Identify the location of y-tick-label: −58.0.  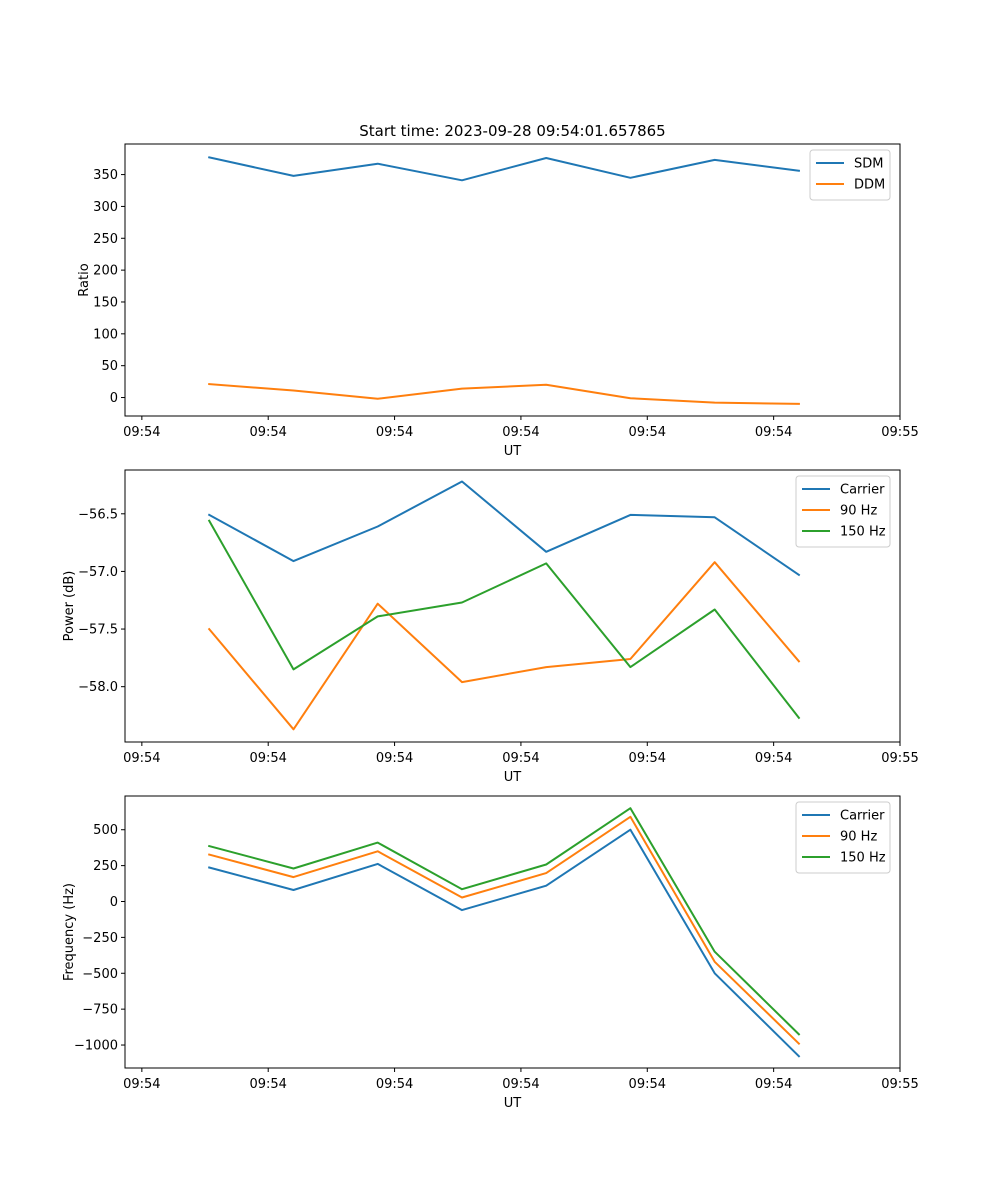
(98, 687).